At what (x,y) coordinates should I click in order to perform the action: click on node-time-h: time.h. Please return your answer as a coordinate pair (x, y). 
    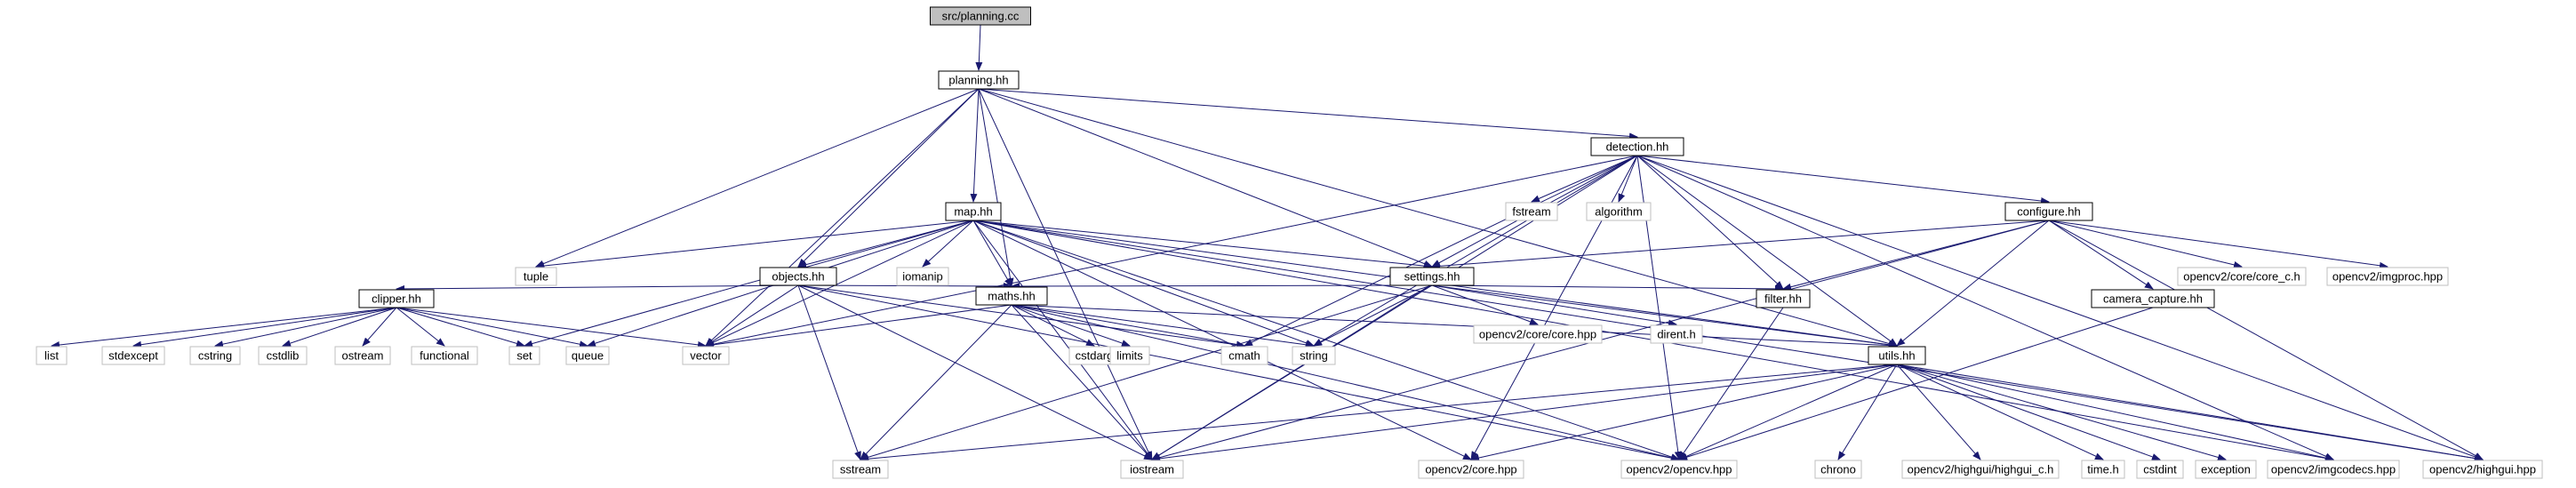
    Looking at the image, I should click on (2103, 469).